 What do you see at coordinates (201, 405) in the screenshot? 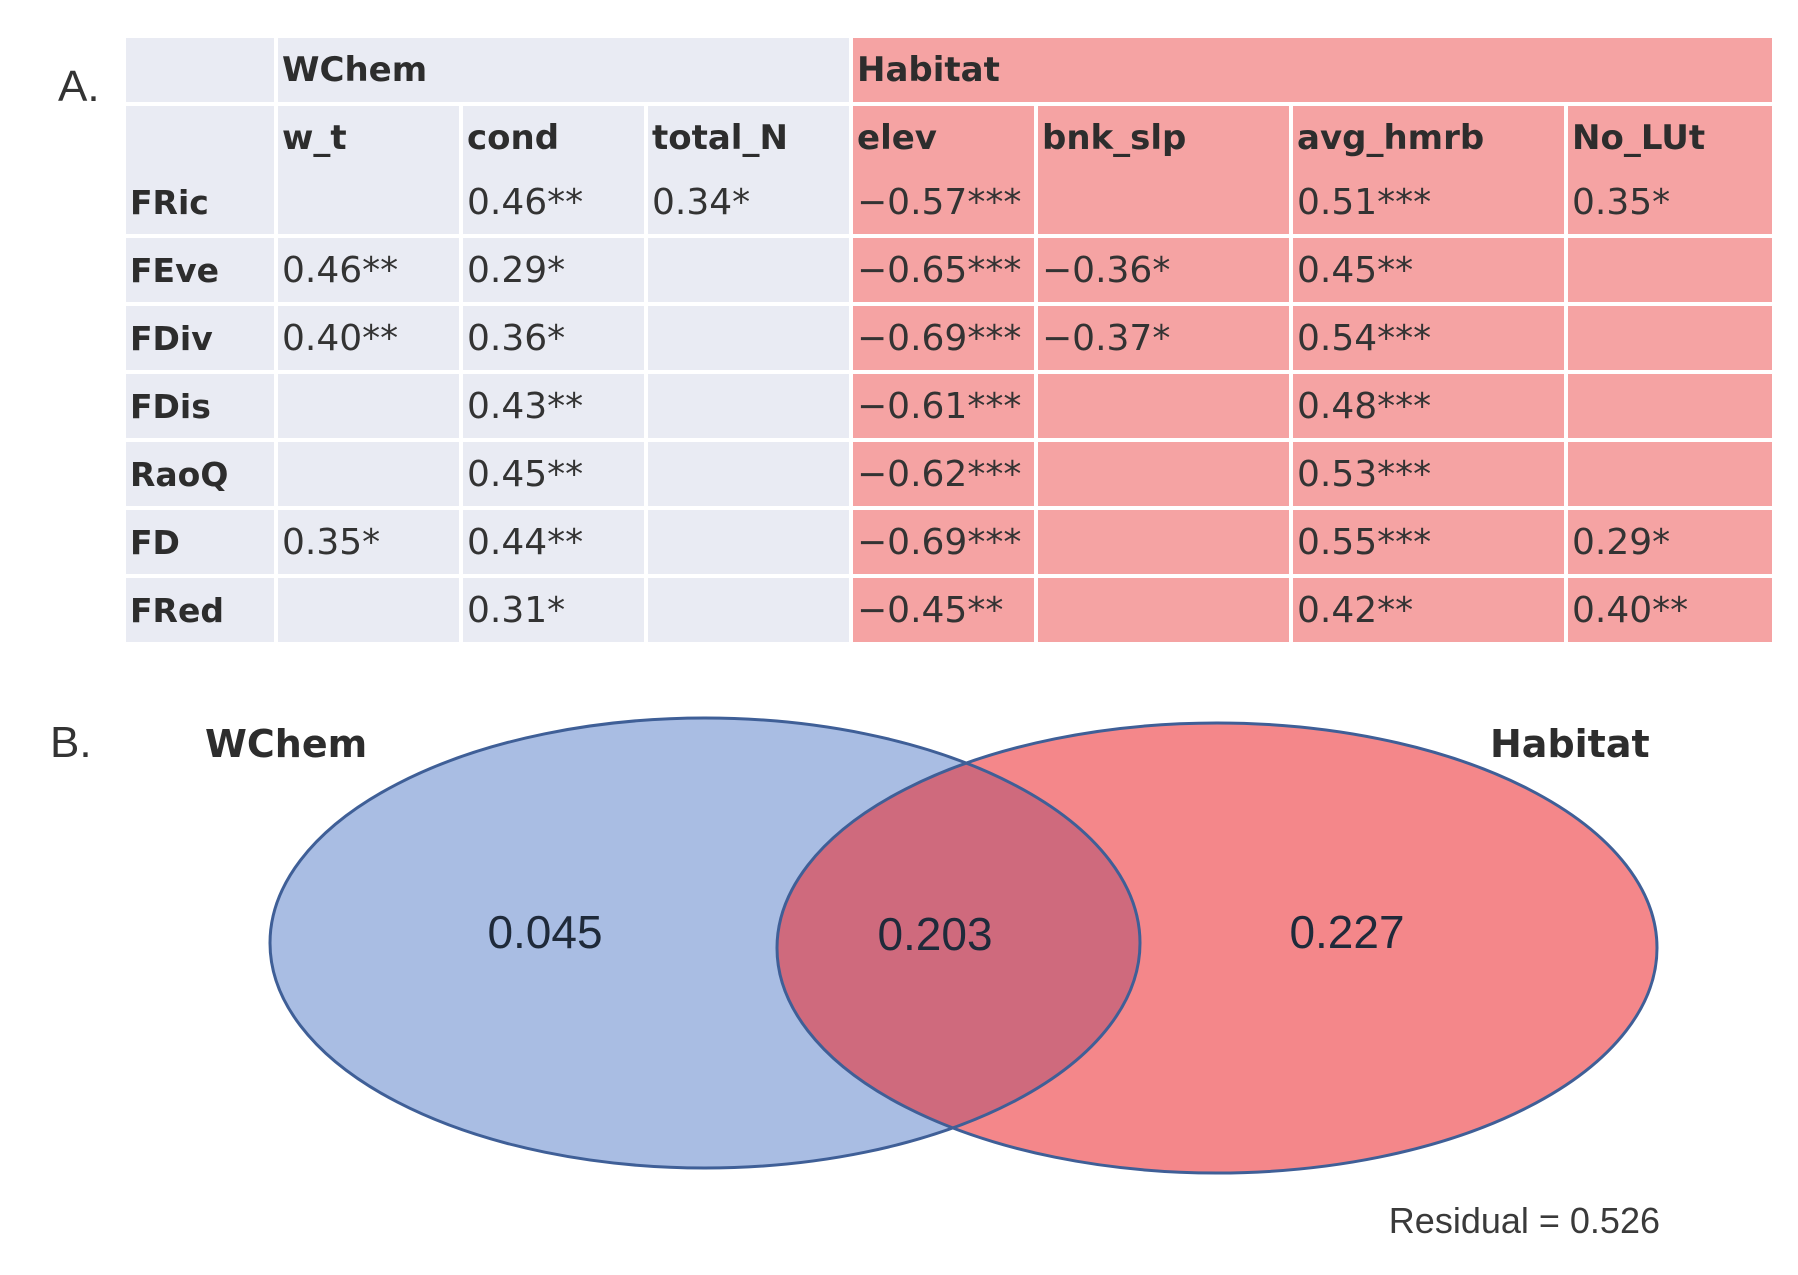
I see `row-label: FDis` at bounding box center [201, 405].